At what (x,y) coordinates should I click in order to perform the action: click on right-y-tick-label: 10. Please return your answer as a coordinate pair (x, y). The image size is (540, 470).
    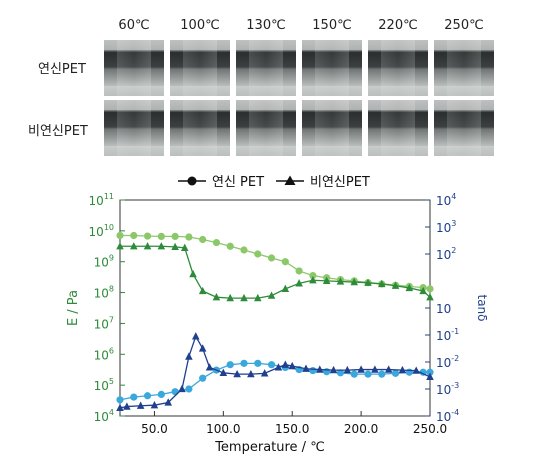
    Looking at the image, I should click on (443, 309).